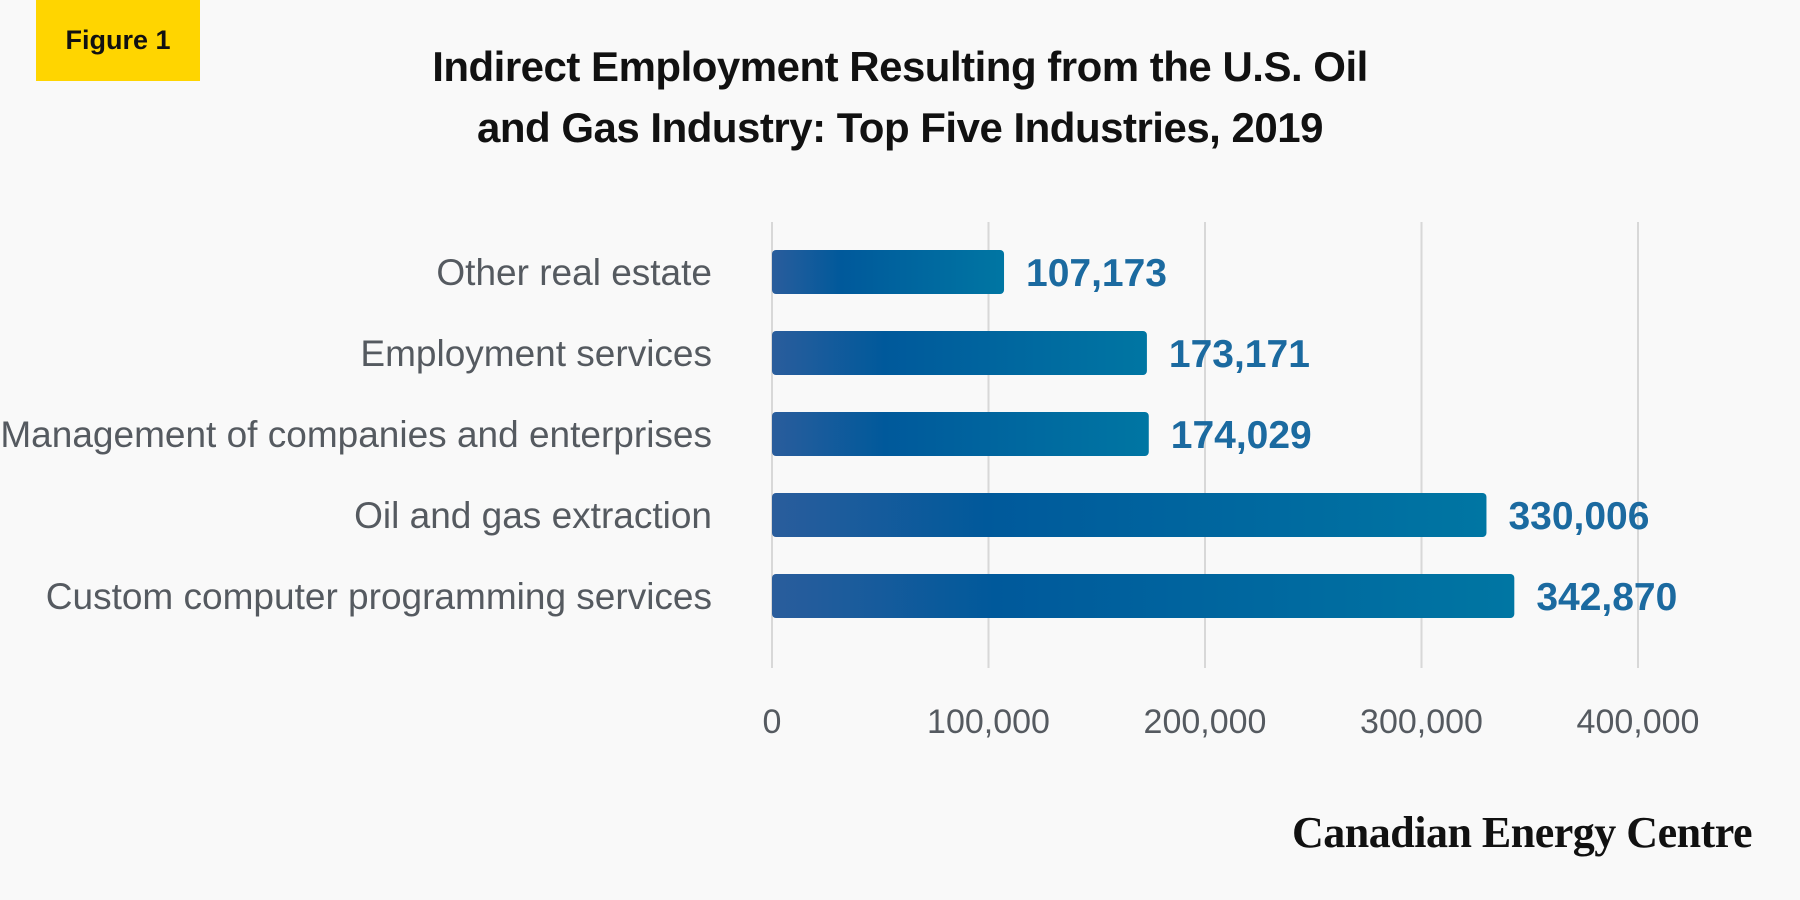  What do you see at coordinates (1241, 435) in the screenshot?
I see `value-label: 174,029` at bounding box center [1241, 435].